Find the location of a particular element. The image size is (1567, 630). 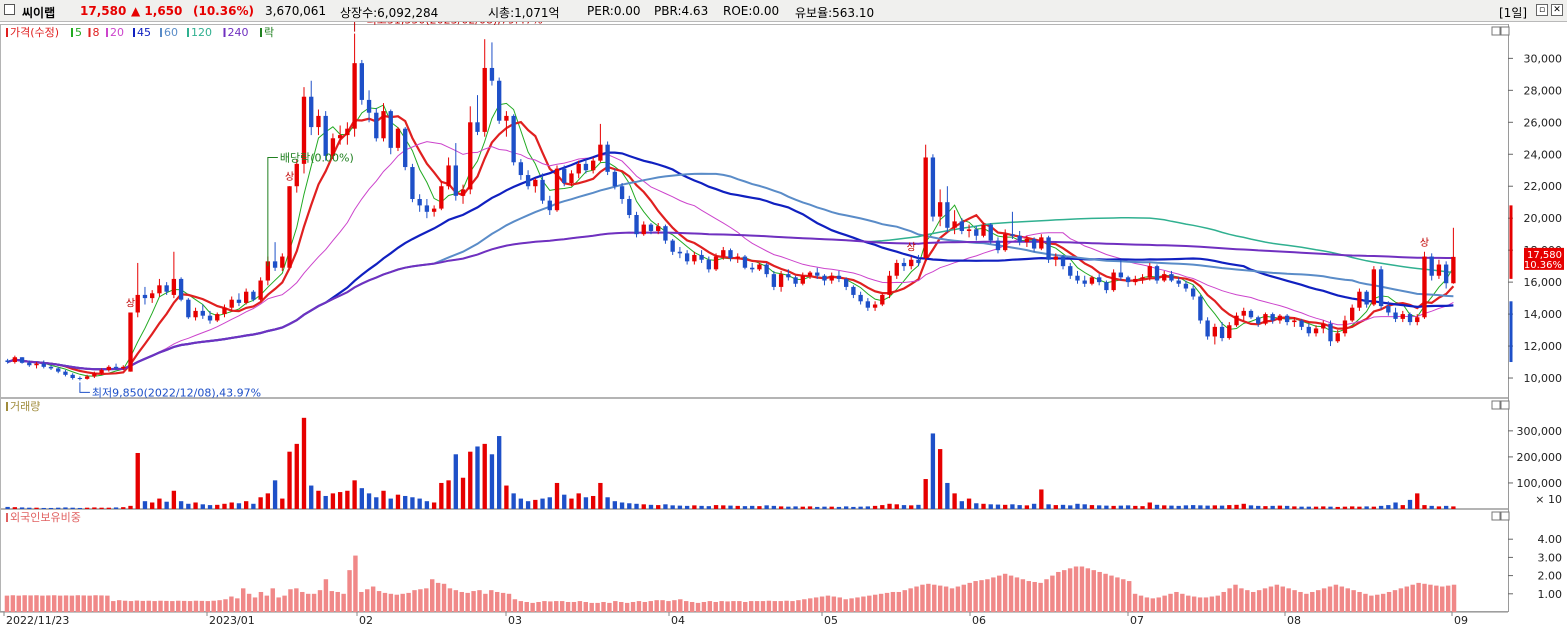

window-checkbox is located at coordinates (9, 9).